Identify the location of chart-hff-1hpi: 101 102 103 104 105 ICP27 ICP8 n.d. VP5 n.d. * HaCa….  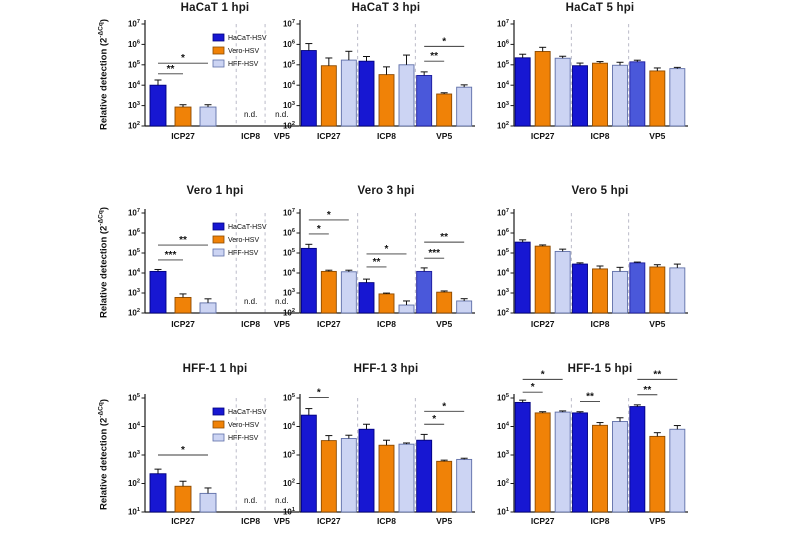
(185, 444).